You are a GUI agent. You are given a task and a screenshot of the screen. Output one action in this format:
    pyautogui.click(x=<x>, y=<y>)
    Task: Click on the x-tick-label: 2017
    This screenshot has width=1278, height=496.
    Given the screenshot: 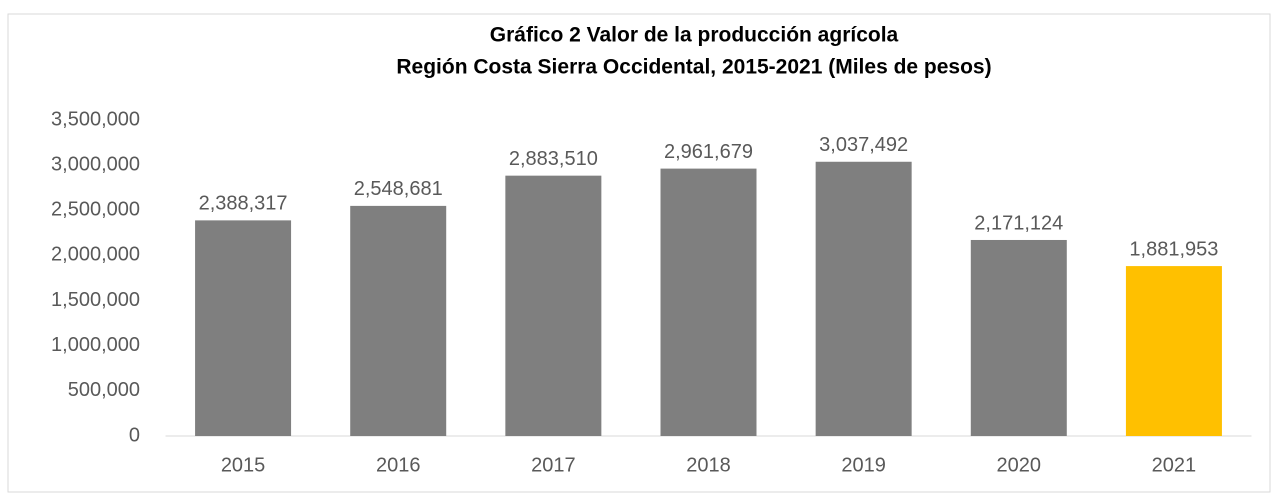 What is the action you would take?
    pyautogui.click(x=553, y=465)
    